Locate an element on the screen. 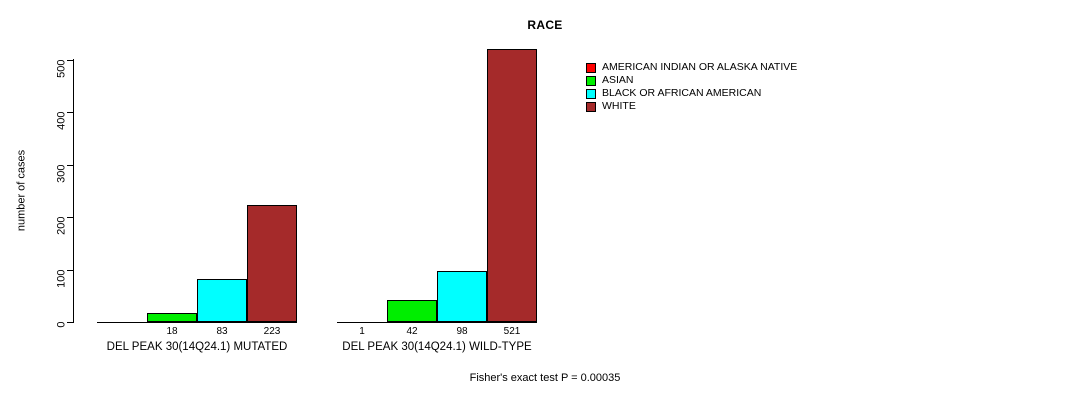  legend-item: ASIAN is located at coordinates (691, 80).